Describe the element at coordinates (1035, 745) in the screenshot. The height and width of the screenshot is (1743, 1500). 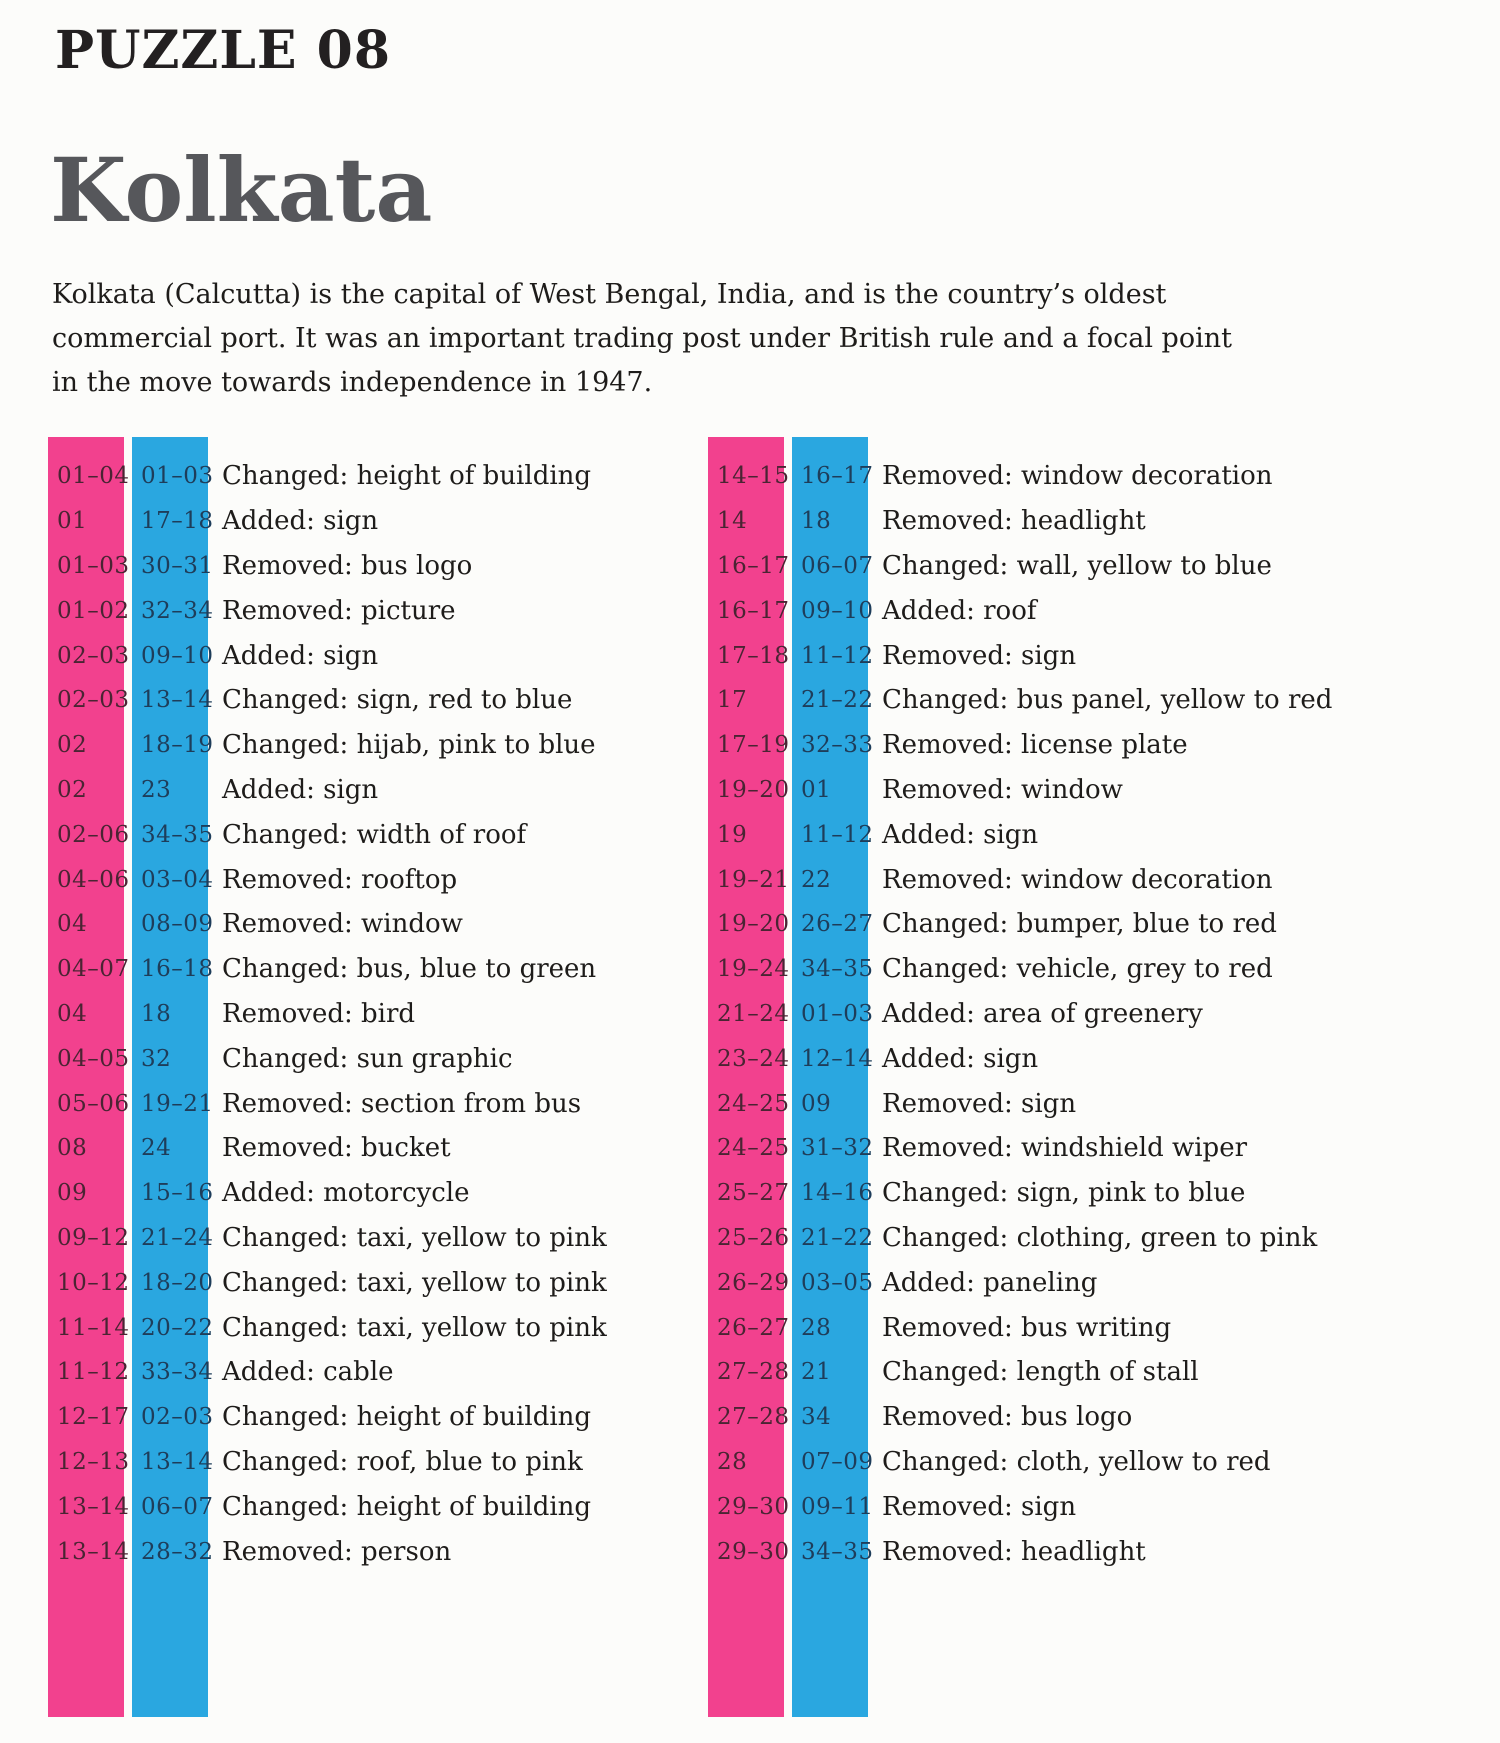
I see `change-description: Removed: license plate` at that location.